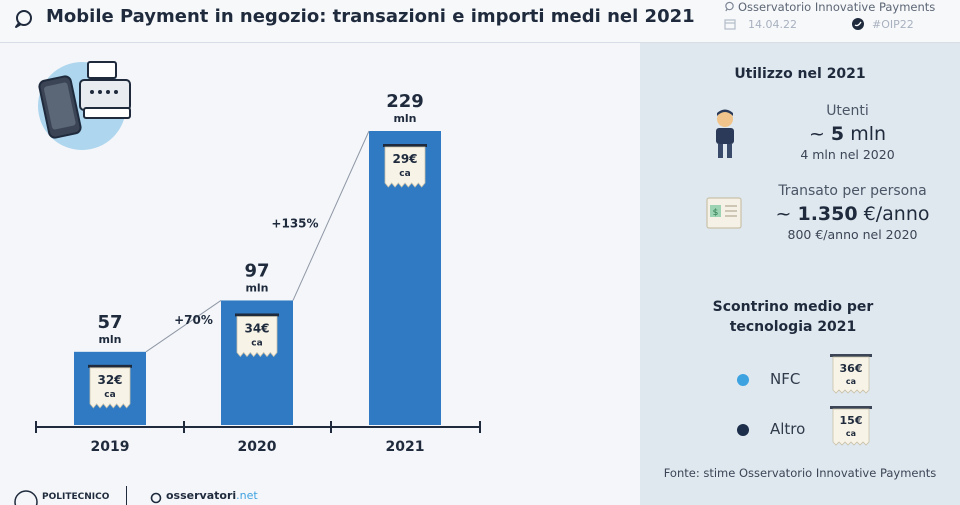 This screenshot has width=960, height=505. What do you see at coordinates (858, 24) in the screenshot?
I see `twitter-icon` at bounding box center [858, 24].